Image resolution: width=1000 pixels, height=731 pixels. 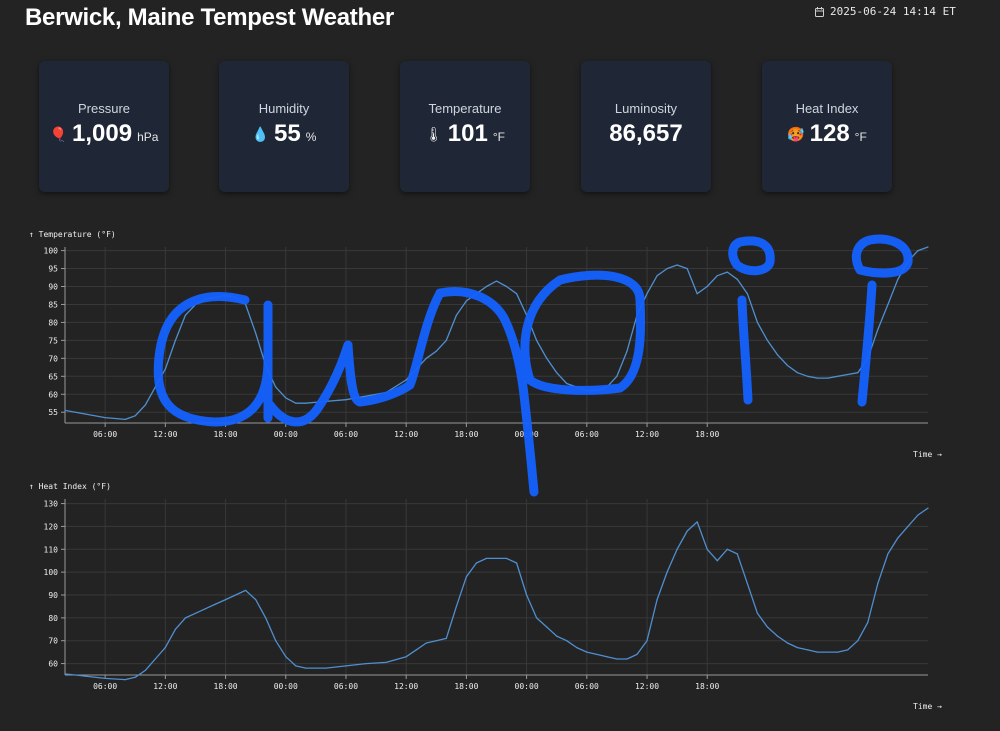 What do you see at coordinates (102, 133) in the screenshot?
I see `pressure-value: 1,009` at bounding box center [102, 133].